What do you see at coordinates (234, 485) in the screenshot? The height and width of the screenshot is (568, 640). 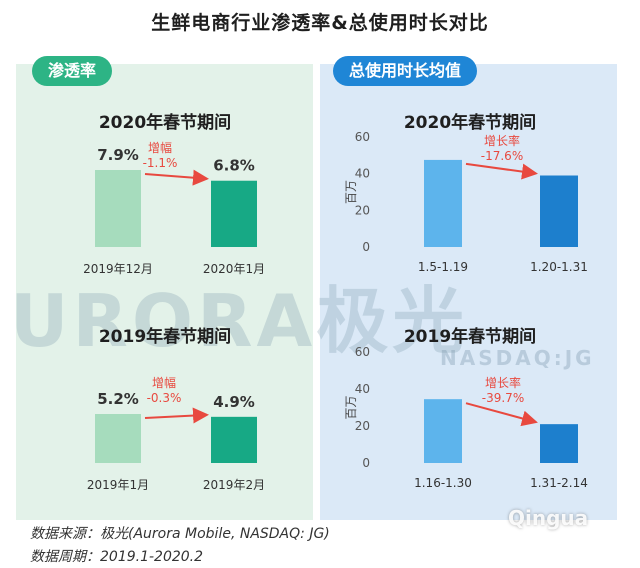 I see `chart-1-category-label: 2019年2月` at bounding box center [234, 485].